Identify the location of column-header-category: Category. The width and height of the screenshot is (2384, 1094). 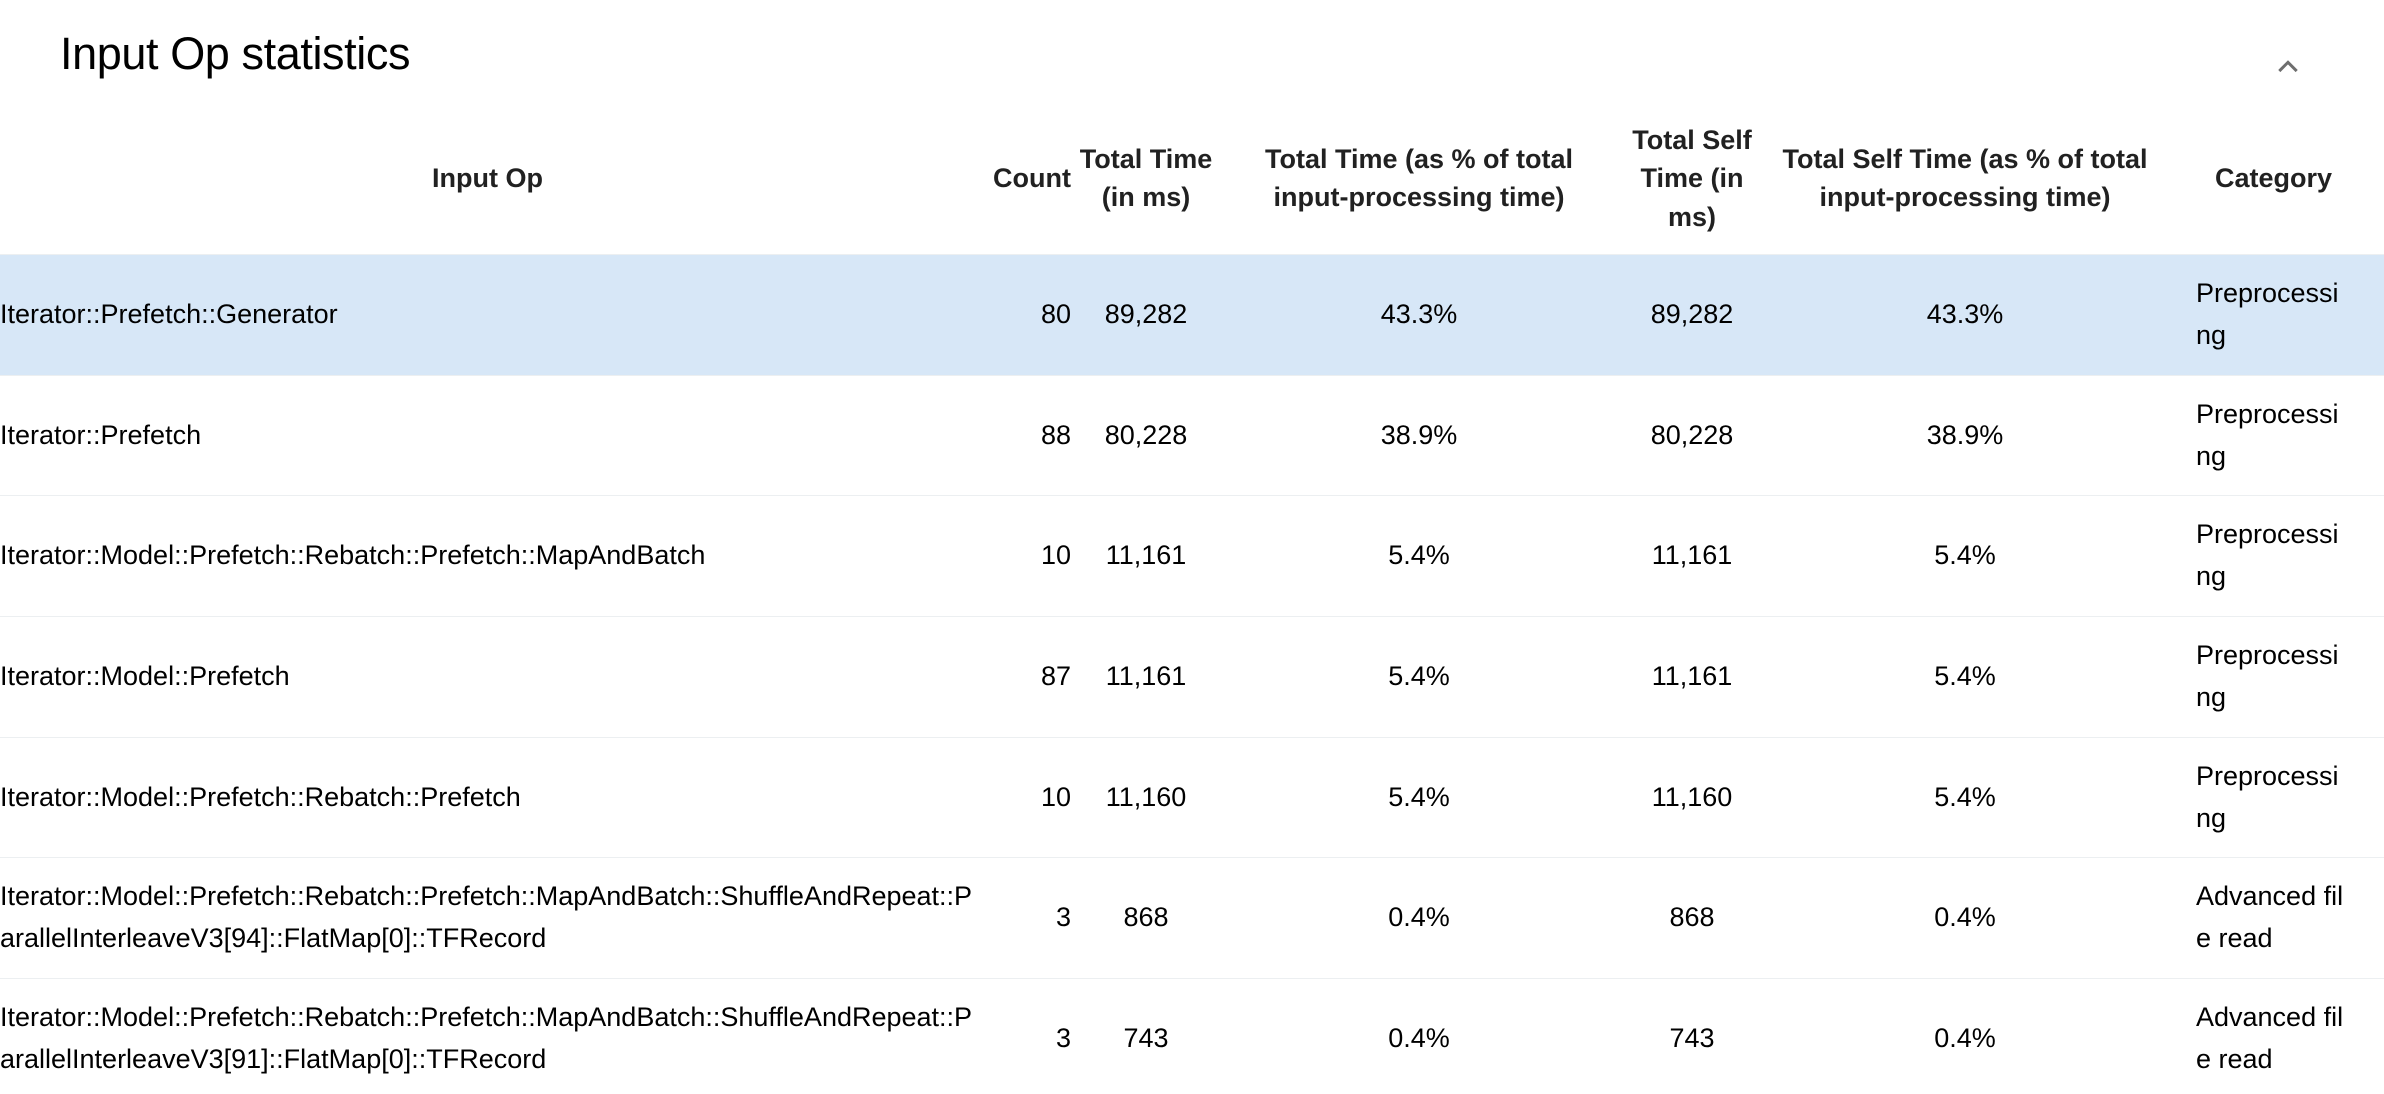
(2273, 179).